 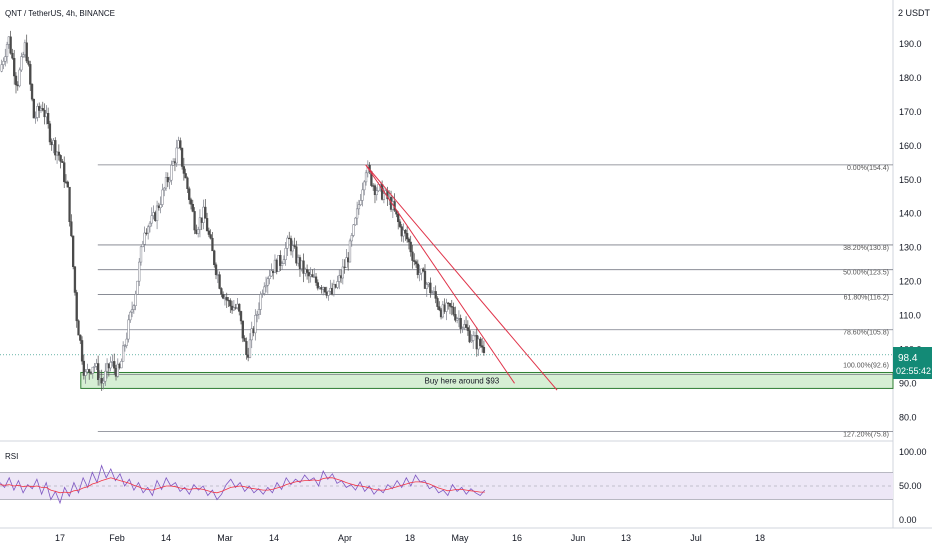 I want to click on price-tick-label: 120.0, so click(x=910, y=282).